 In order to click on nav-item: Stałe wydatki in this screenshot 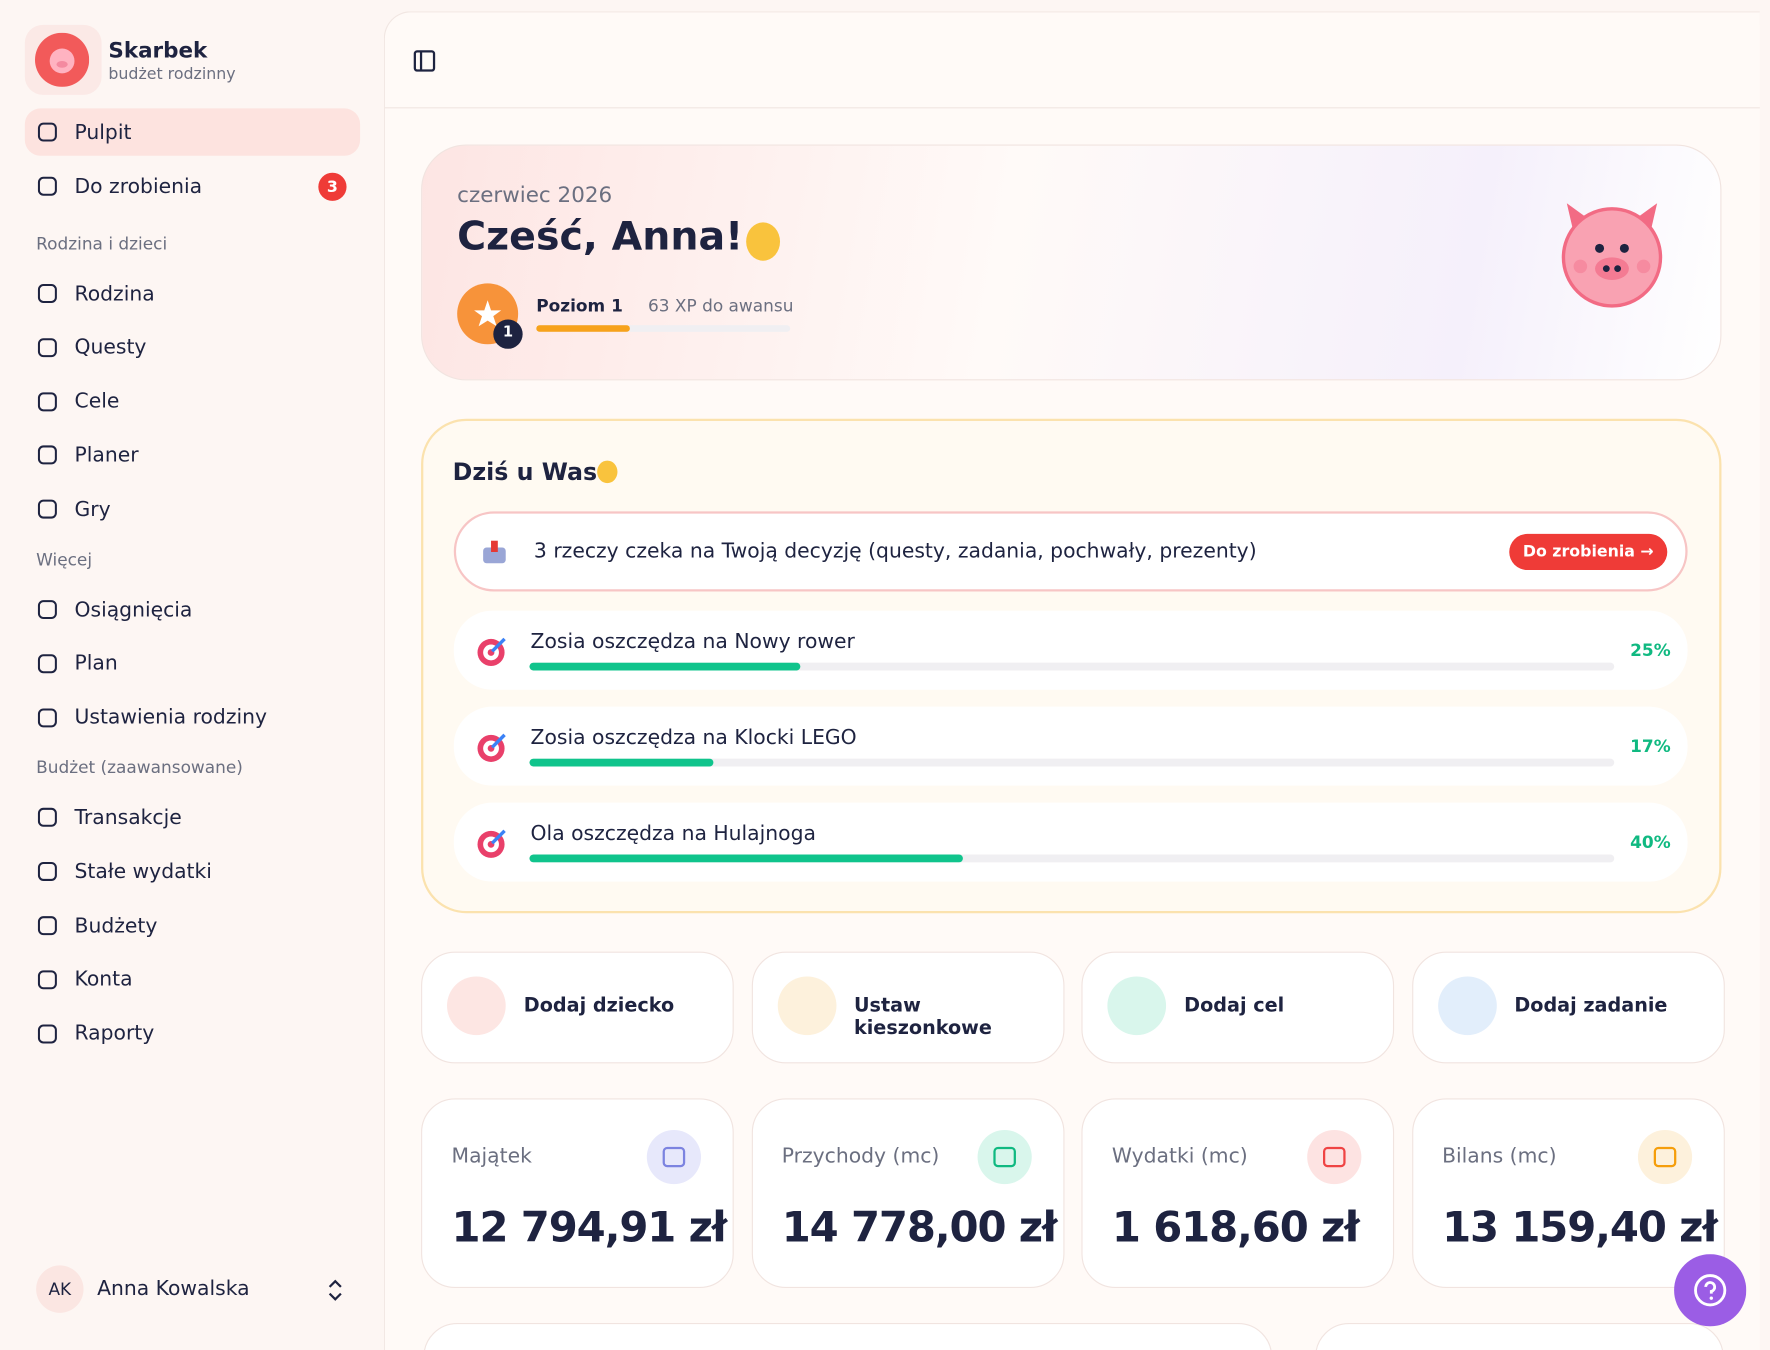, I will do `click(192, 871)`.